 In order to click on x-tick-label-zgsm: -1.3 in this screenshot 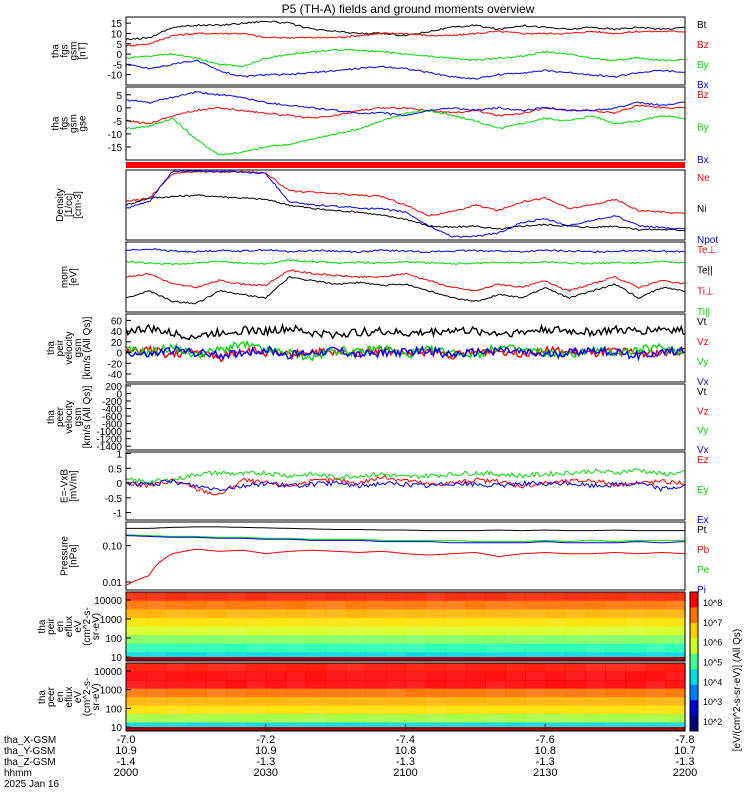, I will do `click(545, 762)`.